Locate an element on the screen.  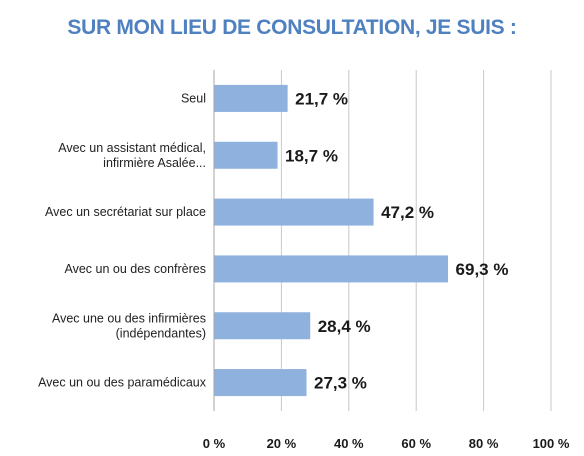
category-label: Avec une ou des infirmières is located at coordinates (129, 318).